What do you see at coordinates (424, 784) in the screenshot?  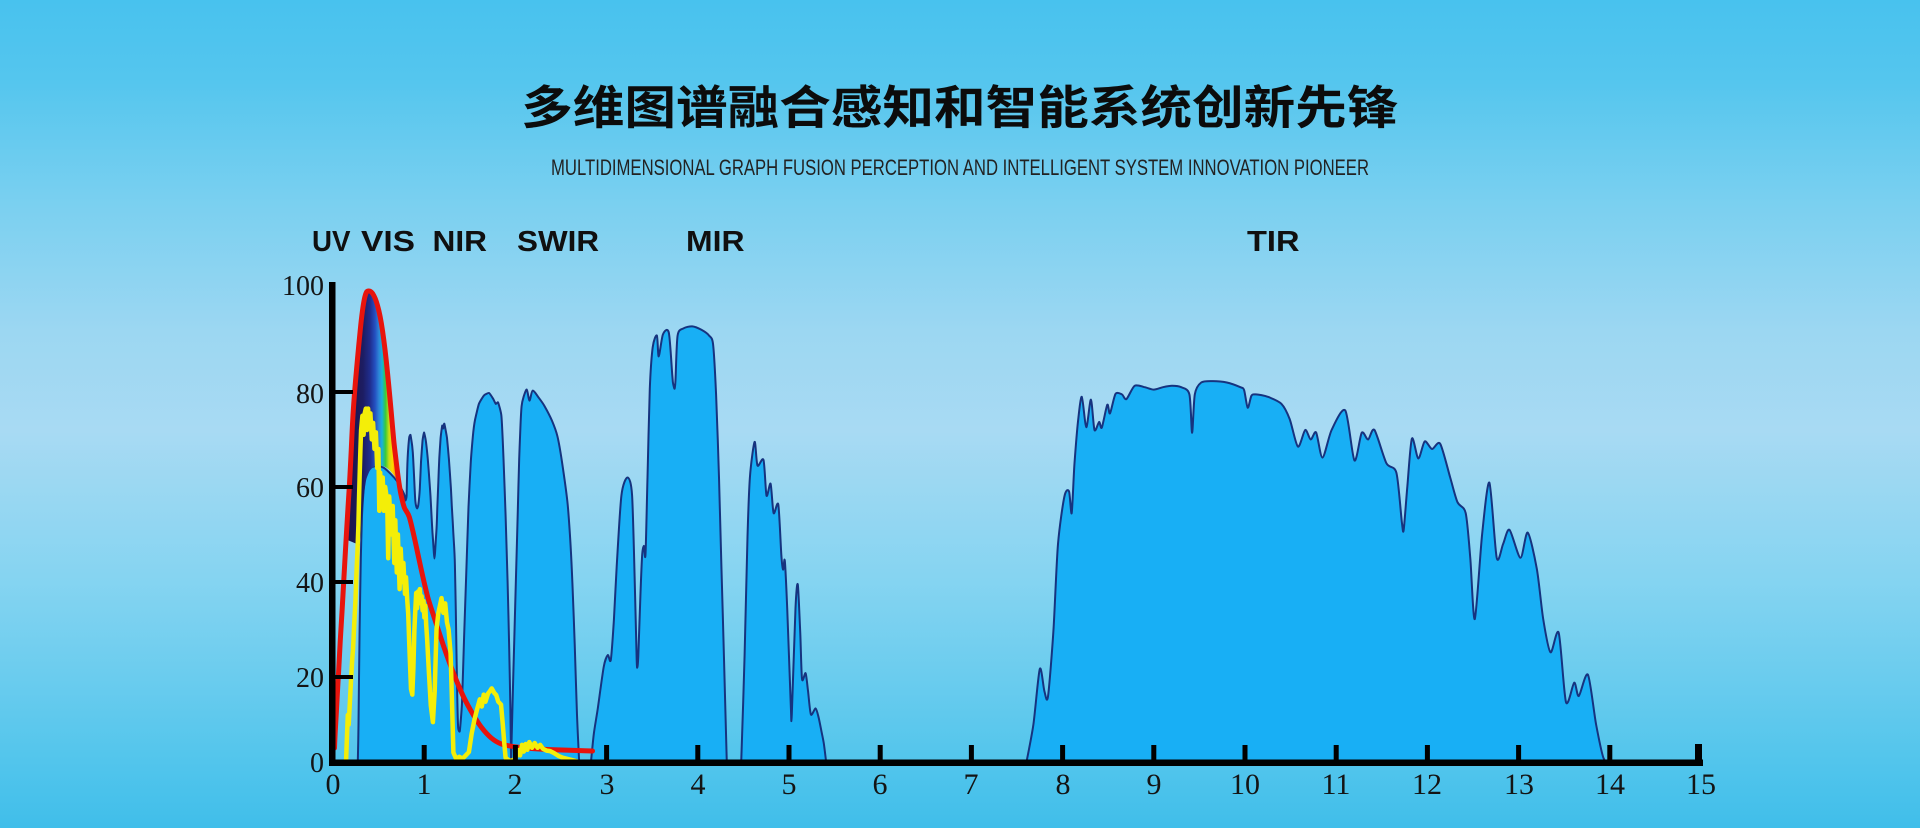 I see `svg-text: 1` at bounding box center [424, 784].